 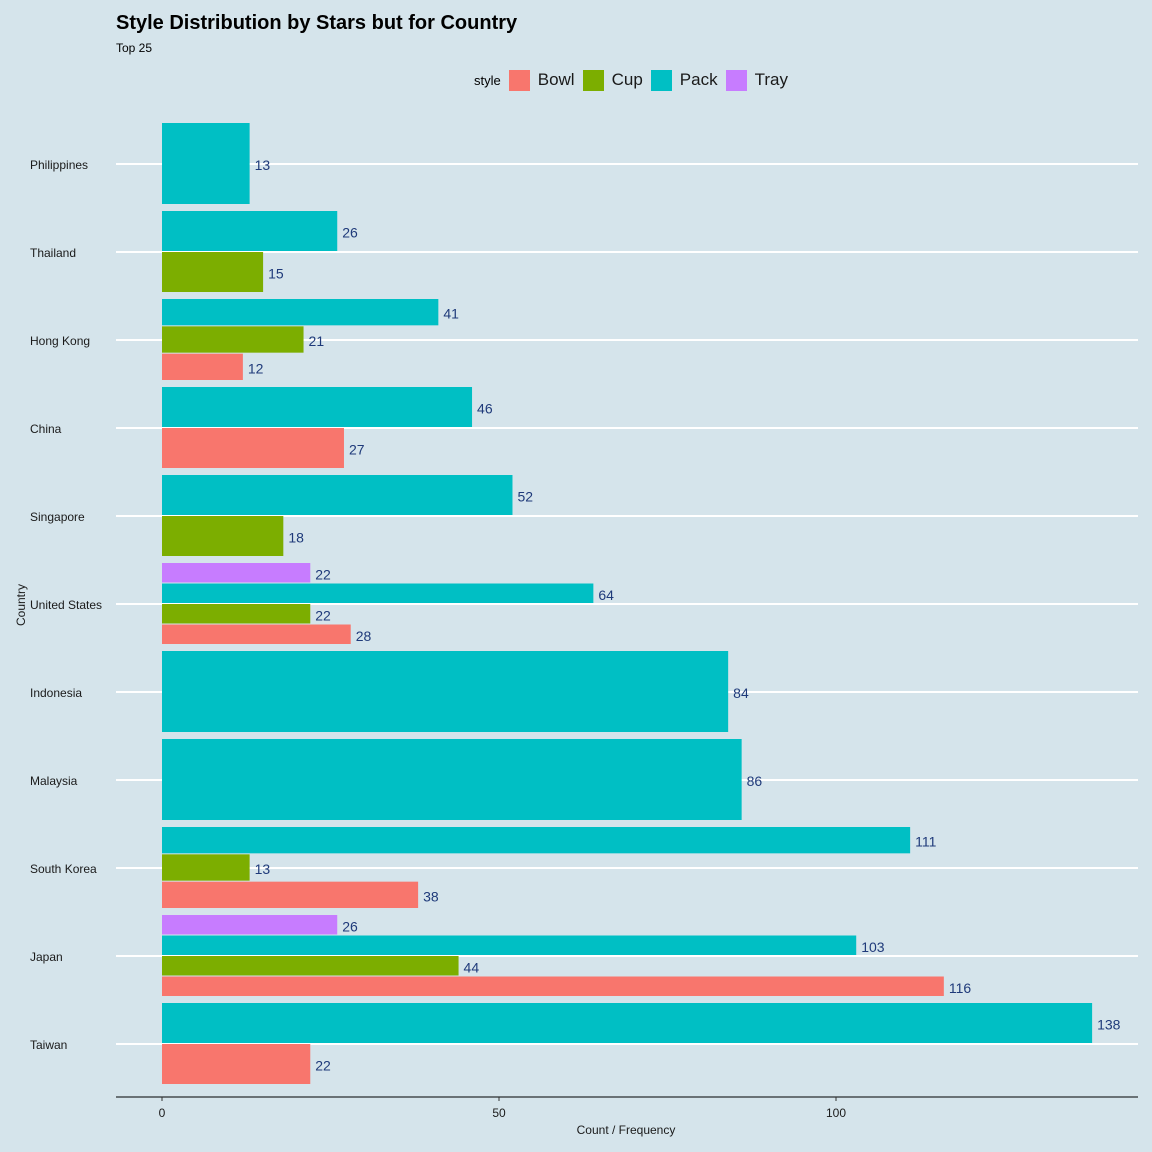 What do you see at coordinates (445, 691) in the screenshot?
I see `bar-indonesia-pack` at bounding box center [445, 691].